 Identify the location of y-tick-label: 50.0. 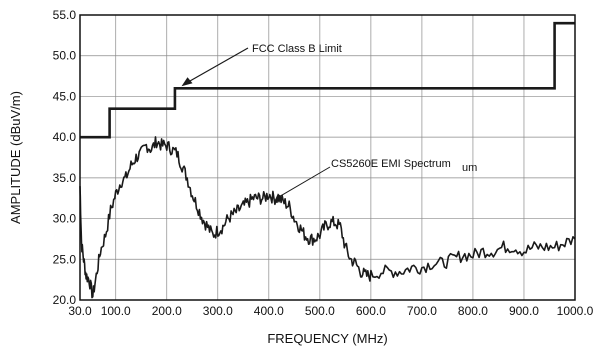
(65, 56).